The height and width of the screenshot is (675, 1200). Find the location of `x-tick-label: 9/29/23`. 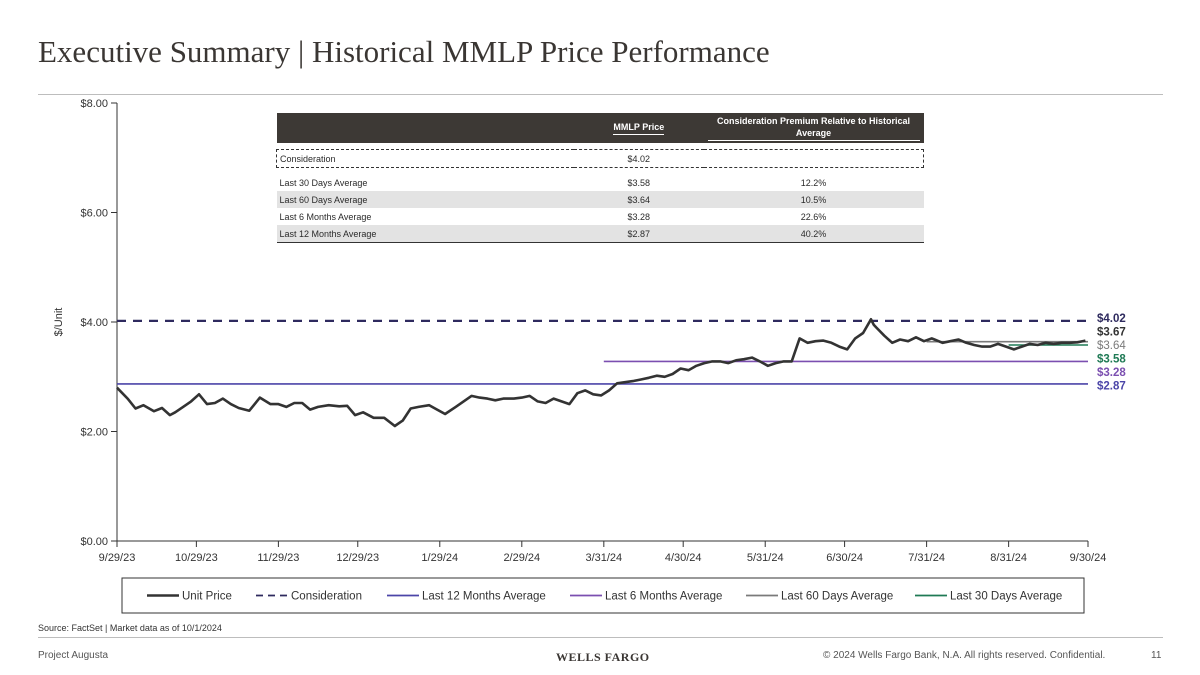

x-tick-label: 9/29/23 is located at coordinates (117, 558).